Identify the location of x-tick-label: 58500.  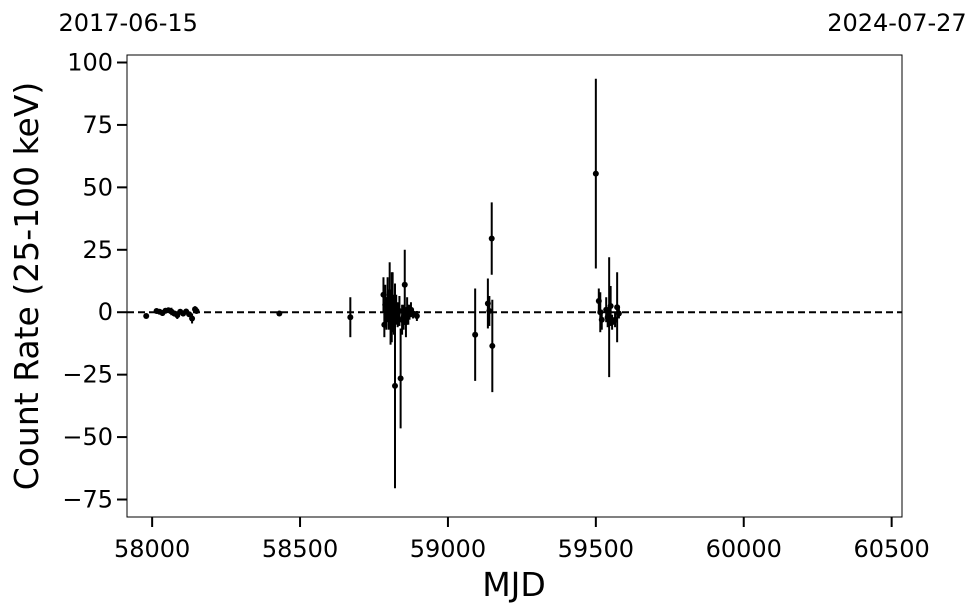
(300, 549).